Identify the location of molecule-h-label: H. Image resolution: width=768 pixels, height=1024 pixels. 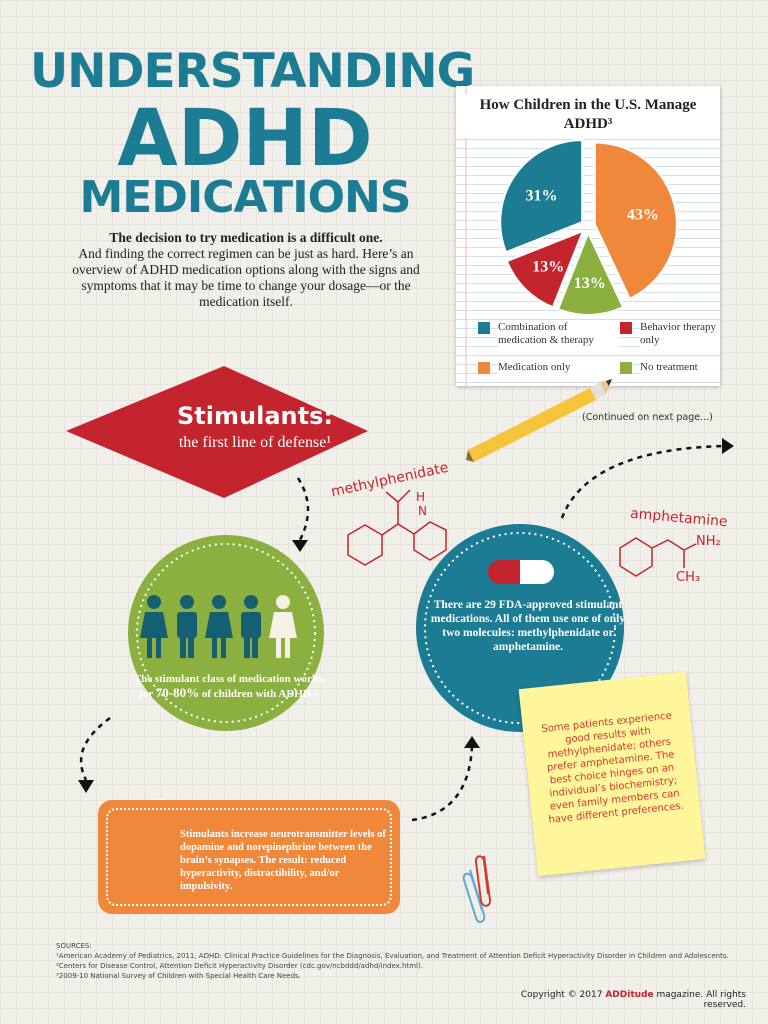
(421, 497).